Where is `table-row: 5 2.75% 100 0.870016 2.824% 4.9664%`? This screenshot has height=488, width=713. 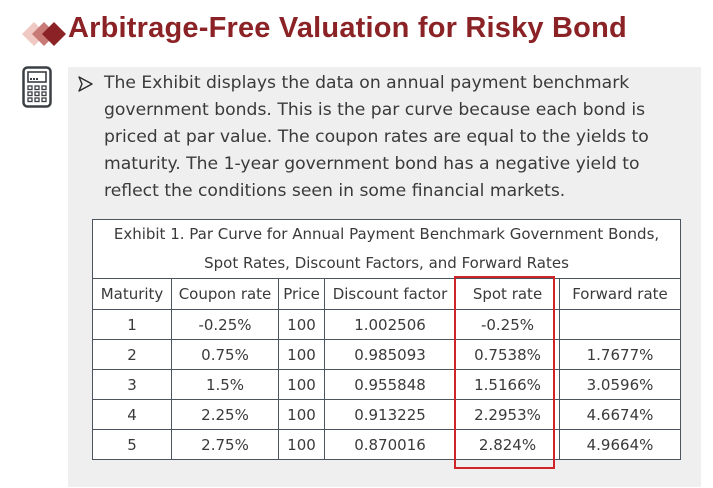 table-row: 5 2.75% 100 0.870016 2.824% 4.9664% is located at coordinates (386, 444).